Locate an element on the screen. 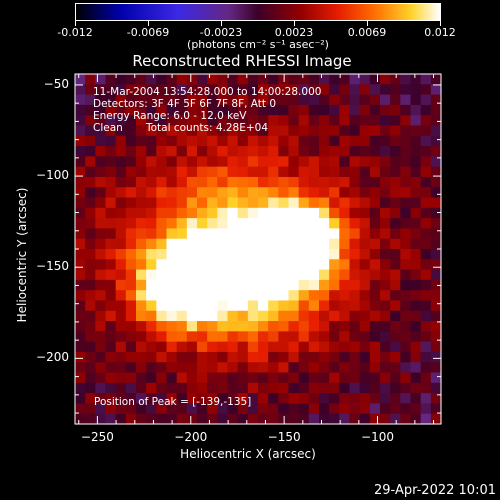  annotation-energy-range: Energy Range: 6.0 - 12.0 keV is located at coordinates (170, 116).